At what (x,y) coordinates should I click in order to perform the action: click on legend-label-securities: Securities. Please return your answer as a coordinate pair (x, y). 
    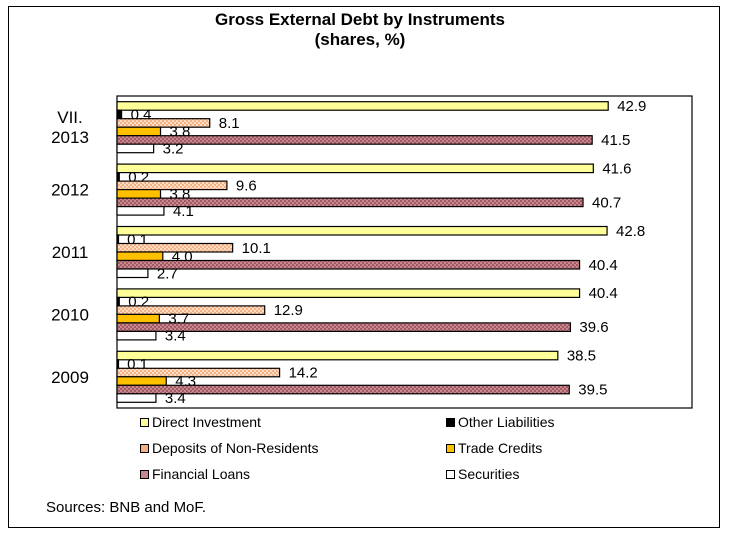
    Looking at the image, I should click on (489, 474).